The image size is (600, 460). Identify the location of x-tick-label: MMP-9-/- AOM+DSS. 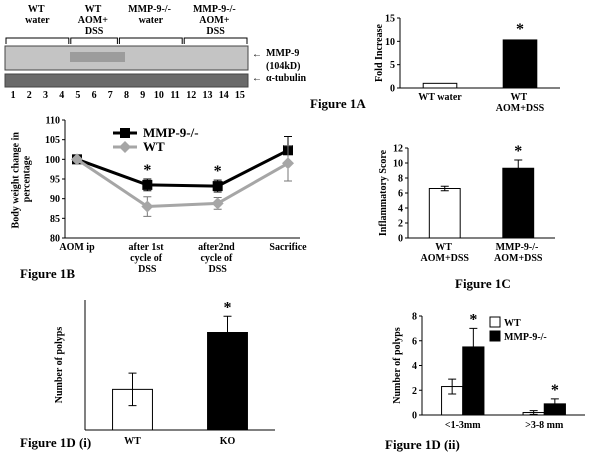
(518, 253).